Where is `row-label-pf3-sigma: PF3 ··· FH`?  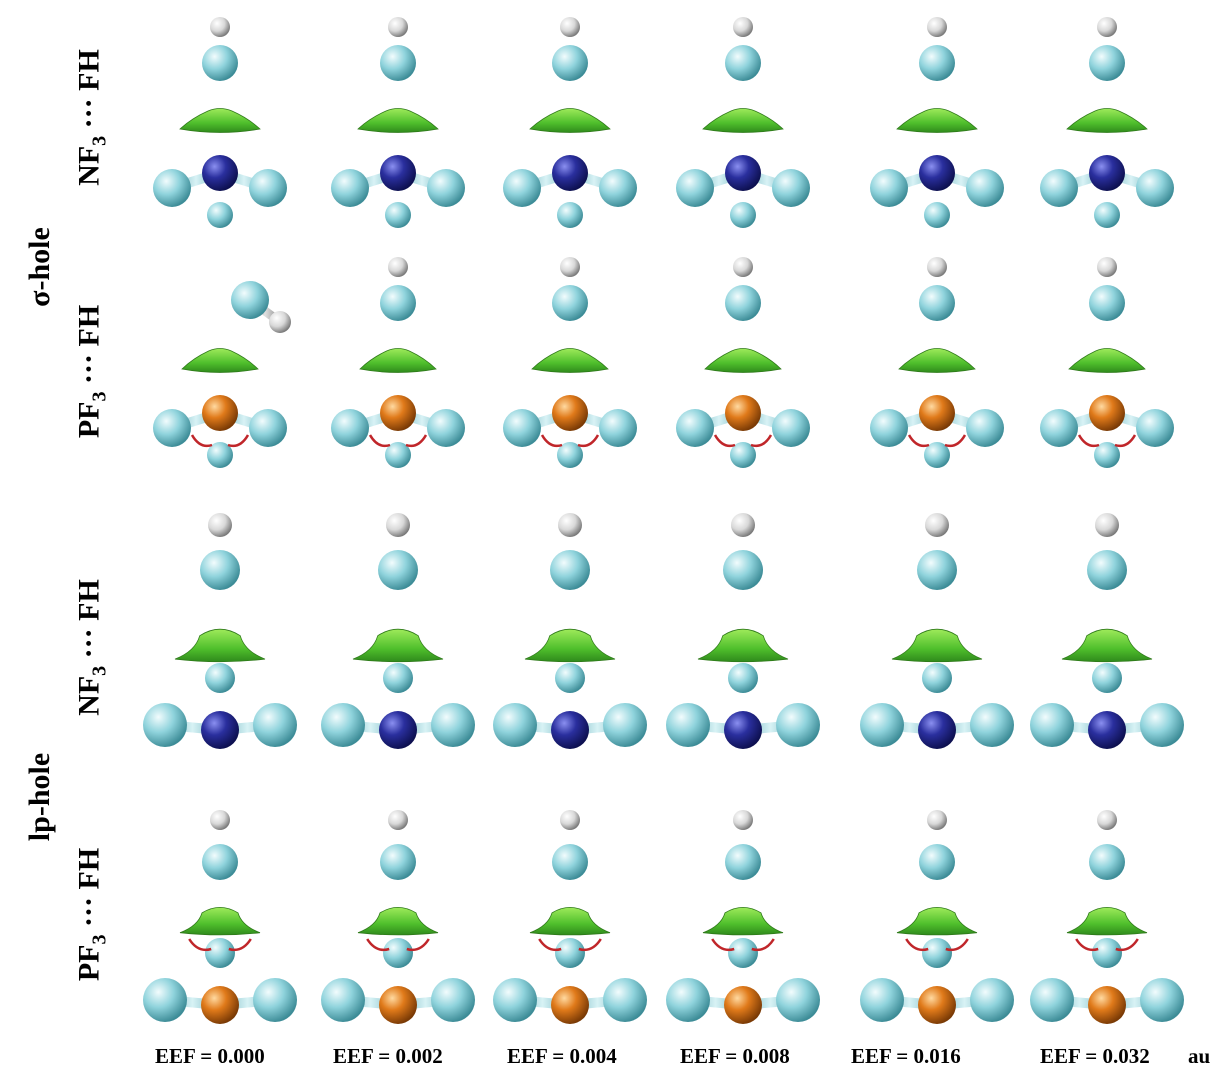
row-label-pf3-sigma: PF3 ··· FH is located at coordinates (91, 371).